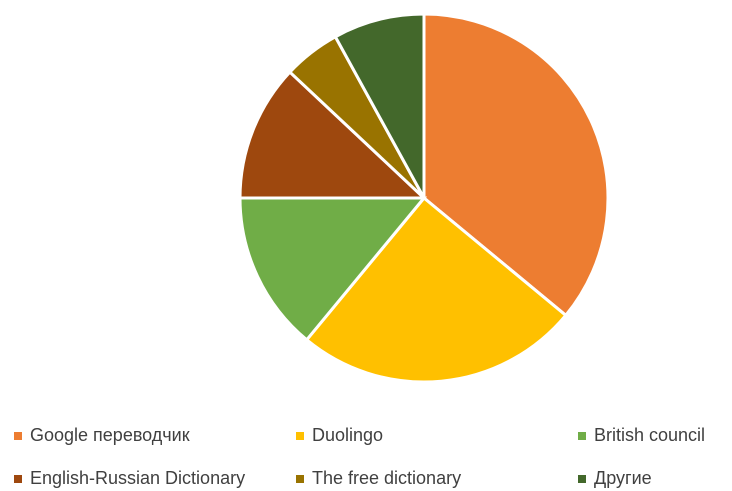 Image resolution: width=732 pixels, height=491 pixels. I want to click on legend-label: Другие, so click(623, 478).